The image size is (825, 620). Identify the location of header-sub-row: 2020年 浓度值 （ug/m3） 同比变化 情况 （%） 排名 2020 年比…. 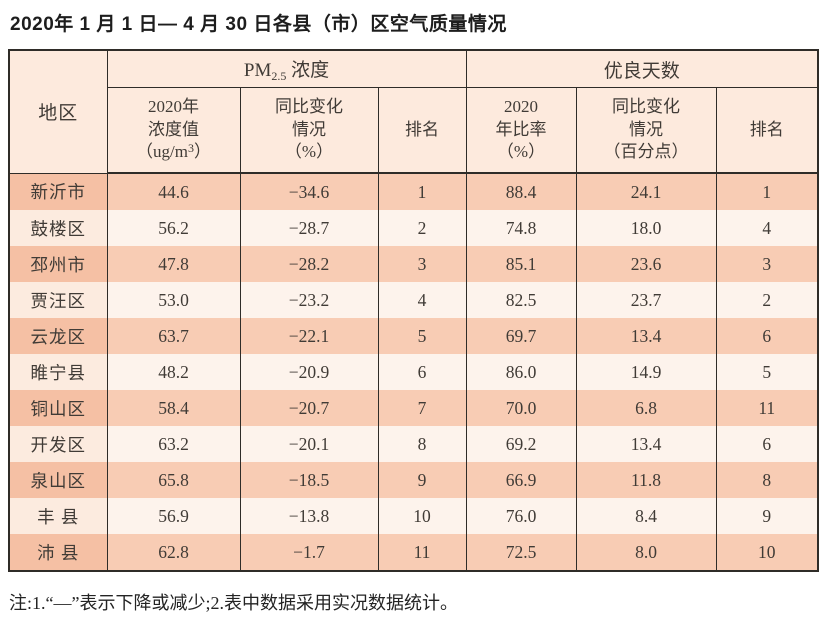
(414, 130).